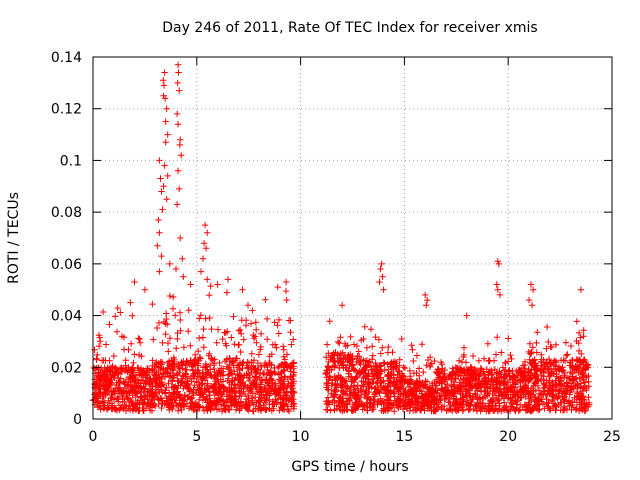 This screenshot has width=640, height=480. Describe the element at coordinates (93, 437) in the screenshot. I see `x-tick-label: 0` at that location.